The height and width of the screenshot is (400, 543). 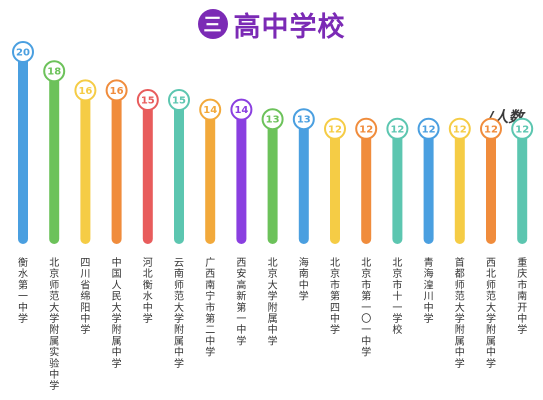 What do you see at coordinates (429, 290) in the screenshot?
I see `category-label: 青海湟川中学` at bounding box center [429, 290].